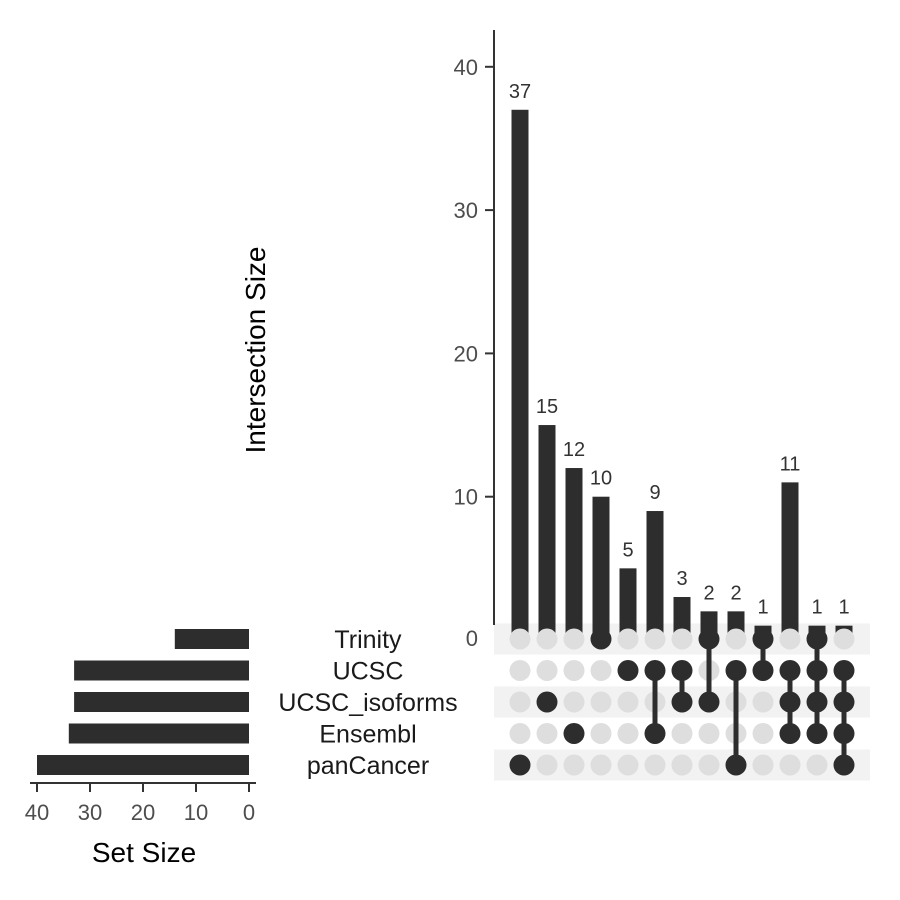 The width and height of the screenshot is (900, 900). I want to click on set-size-tick-label-30: 30, so click(90, 812).